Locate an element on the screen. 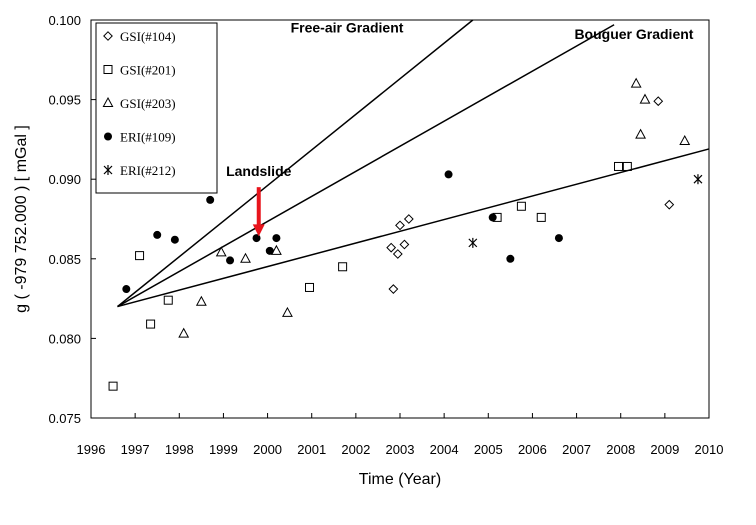 The height and width of the screenshot is (525, 756). x-tick-label: 2000 is located at coordinates (267, 449).